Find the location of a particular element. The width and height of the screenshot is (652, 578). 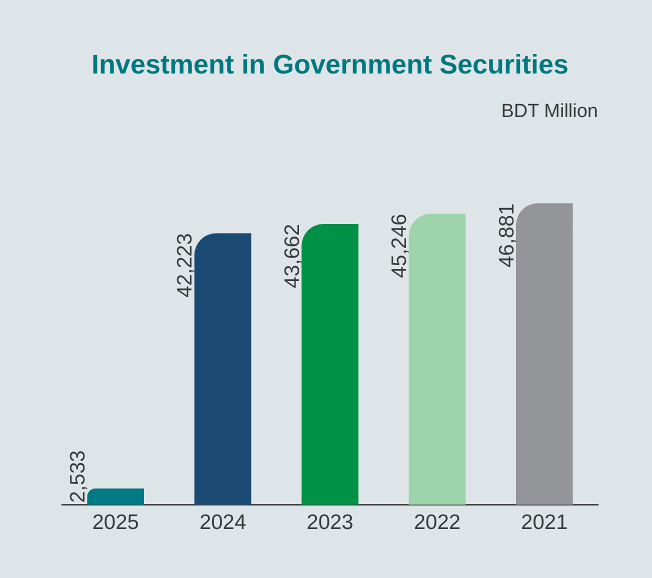

data-label: 43,662 is located at coordinates (292, 256).